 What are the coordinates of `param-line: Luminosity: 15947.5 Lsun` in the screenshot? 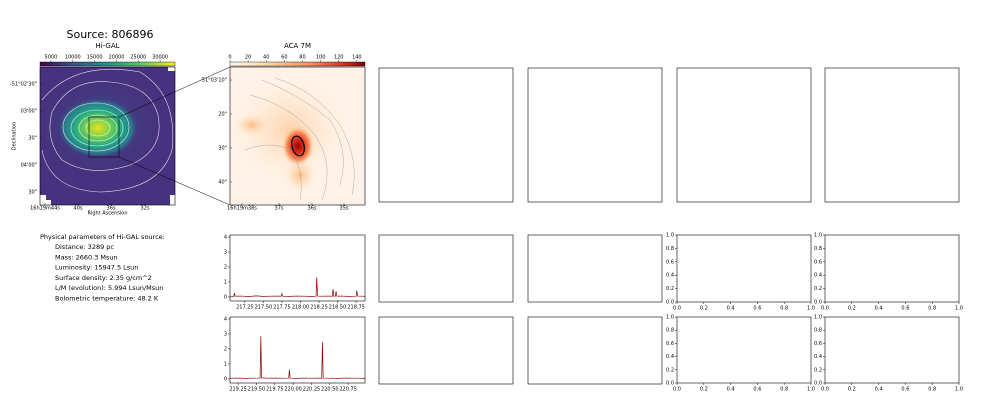 It's located at (96, 268).